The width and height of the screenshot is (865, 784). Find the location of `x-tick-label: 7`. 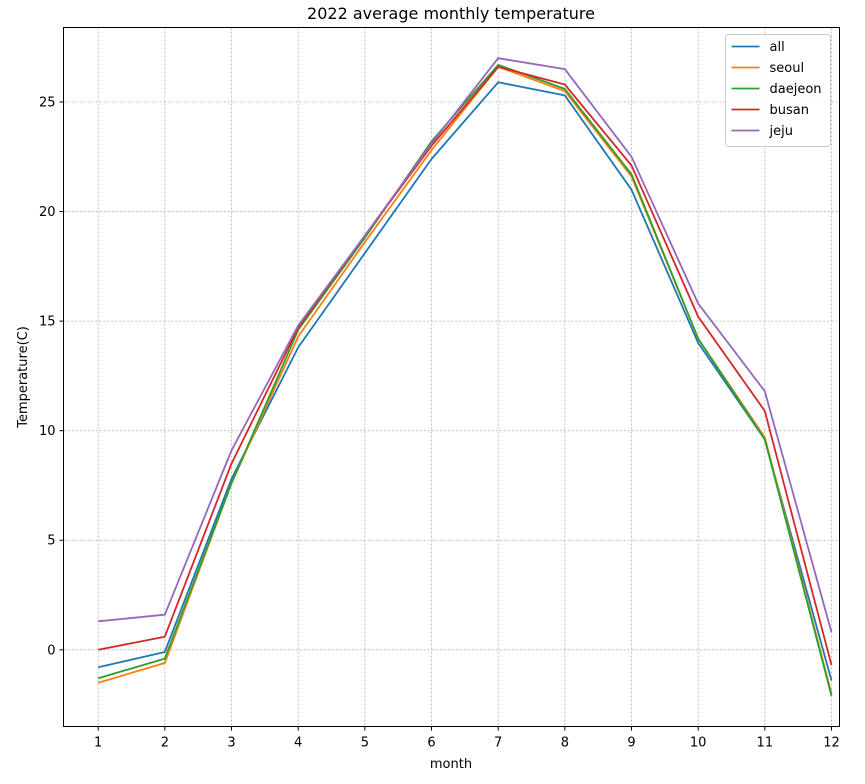

x-tick-label: 7 is located at coordinates (498, 743).